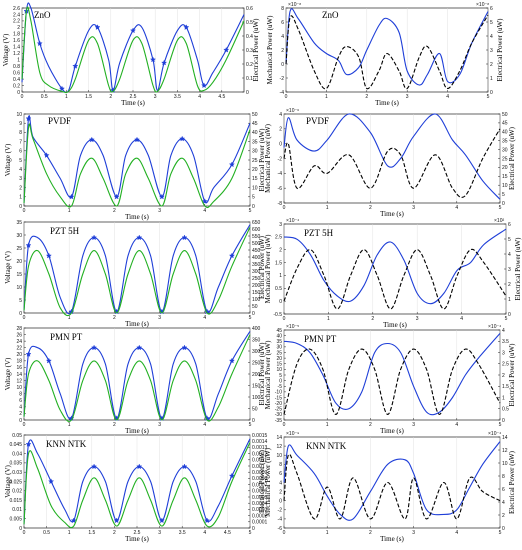  What do you see at coordinates (278, 398) in the screenshot?
I see `y-tick-label: -15` at bounding box center [278, 398].